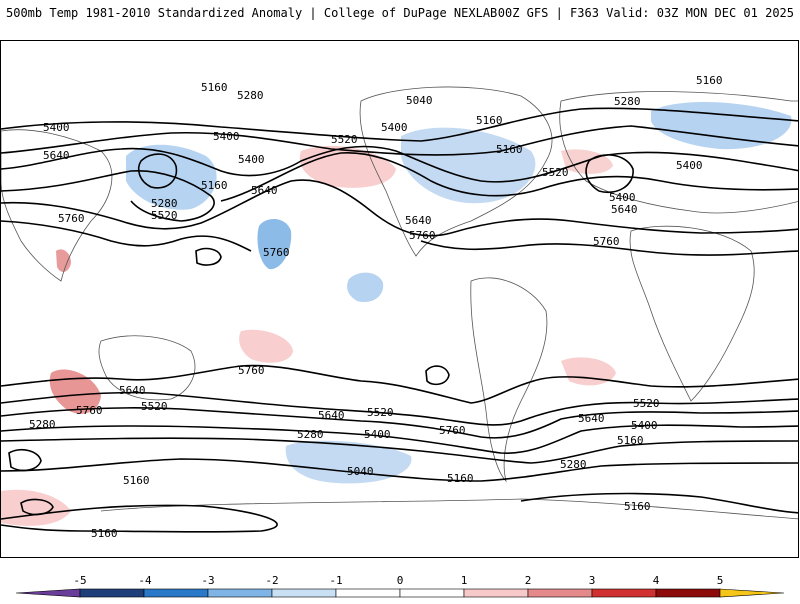  I want to click on colorbar-tick: 0, so click(400, 580).